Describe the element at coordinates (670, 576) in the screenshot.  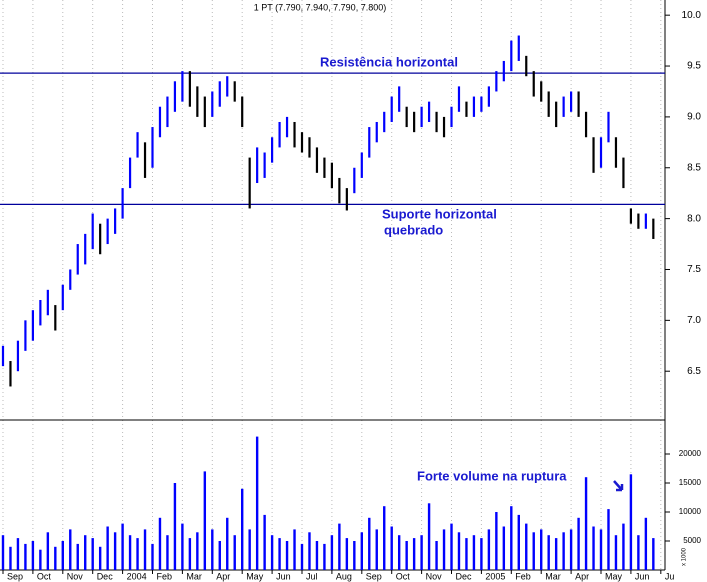
I see `x-tick-label: Ju` at that location.